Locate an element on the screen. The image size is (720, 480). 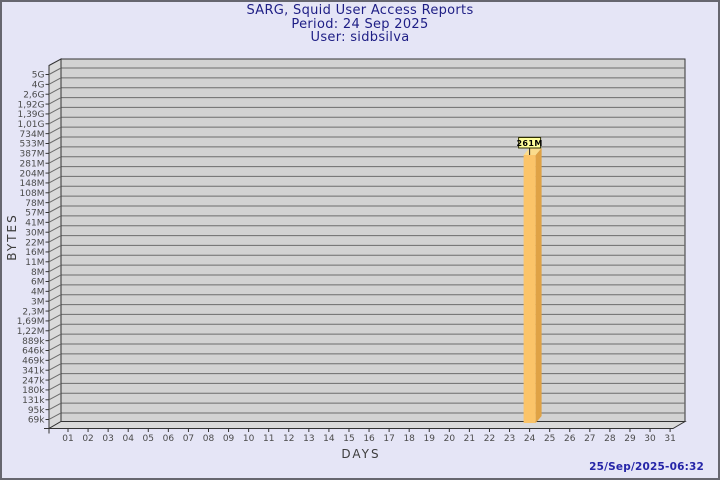
x-tick-label: 06 is located at coordinates (169, 439).